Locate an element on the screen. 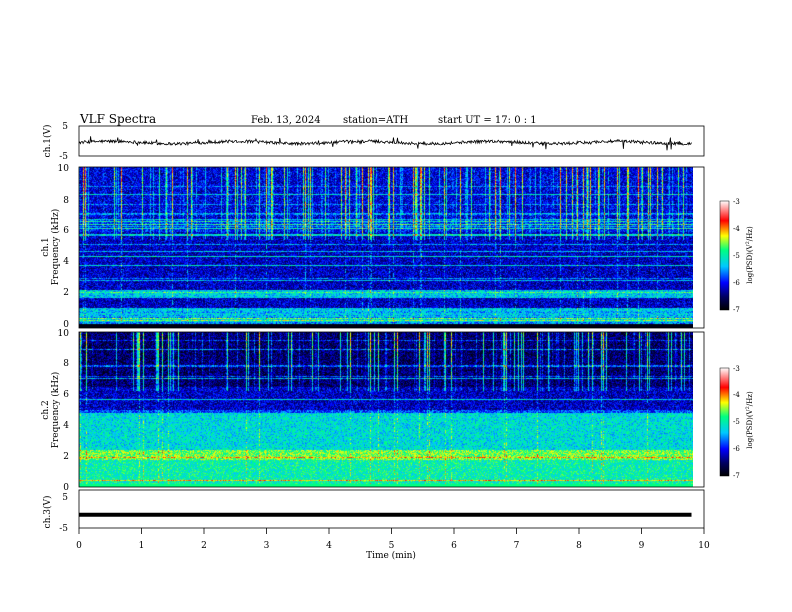  chart-title: VLF Spectra is located at coordinates (117, 119).